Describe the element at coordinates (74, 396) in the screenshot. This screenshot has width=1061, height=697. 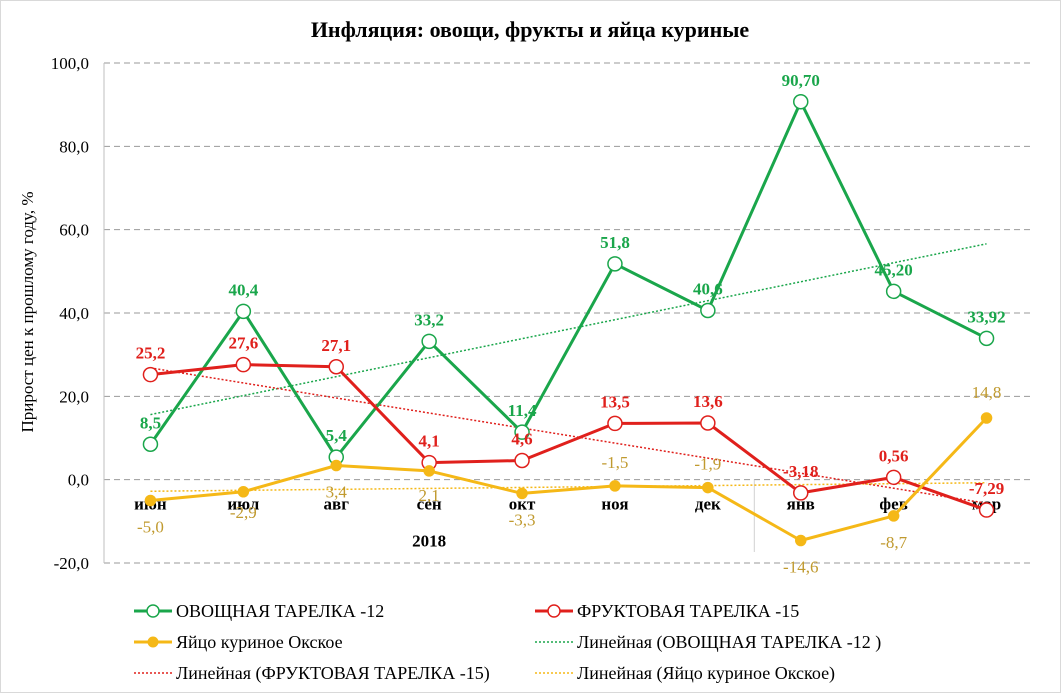
I see `y-tick-label: 20,0` at that location.